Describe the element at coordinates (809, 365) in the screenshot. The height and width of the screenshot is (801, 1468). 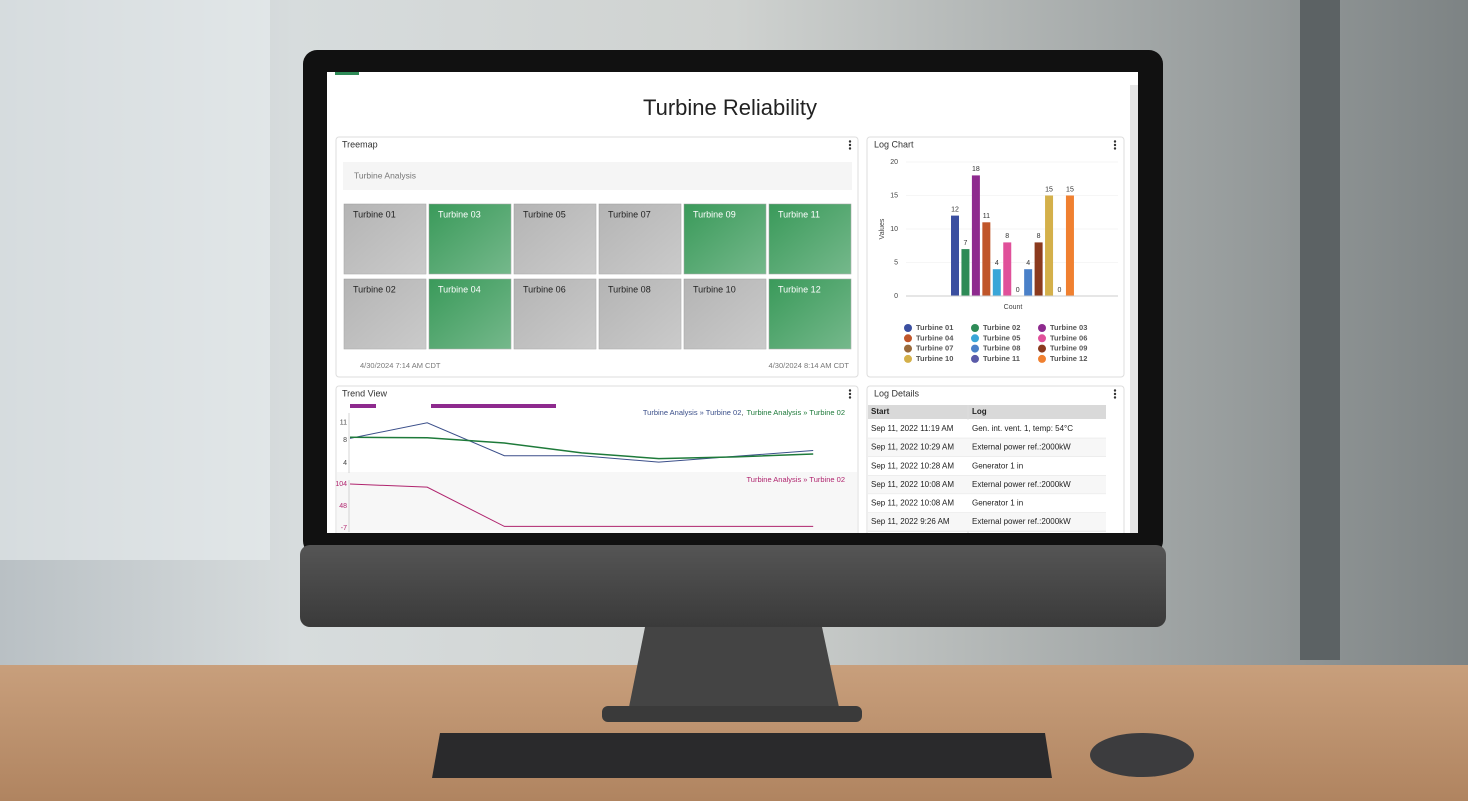
I see `time-end: 4/30/2024 8:14 AM CDT` at that location.